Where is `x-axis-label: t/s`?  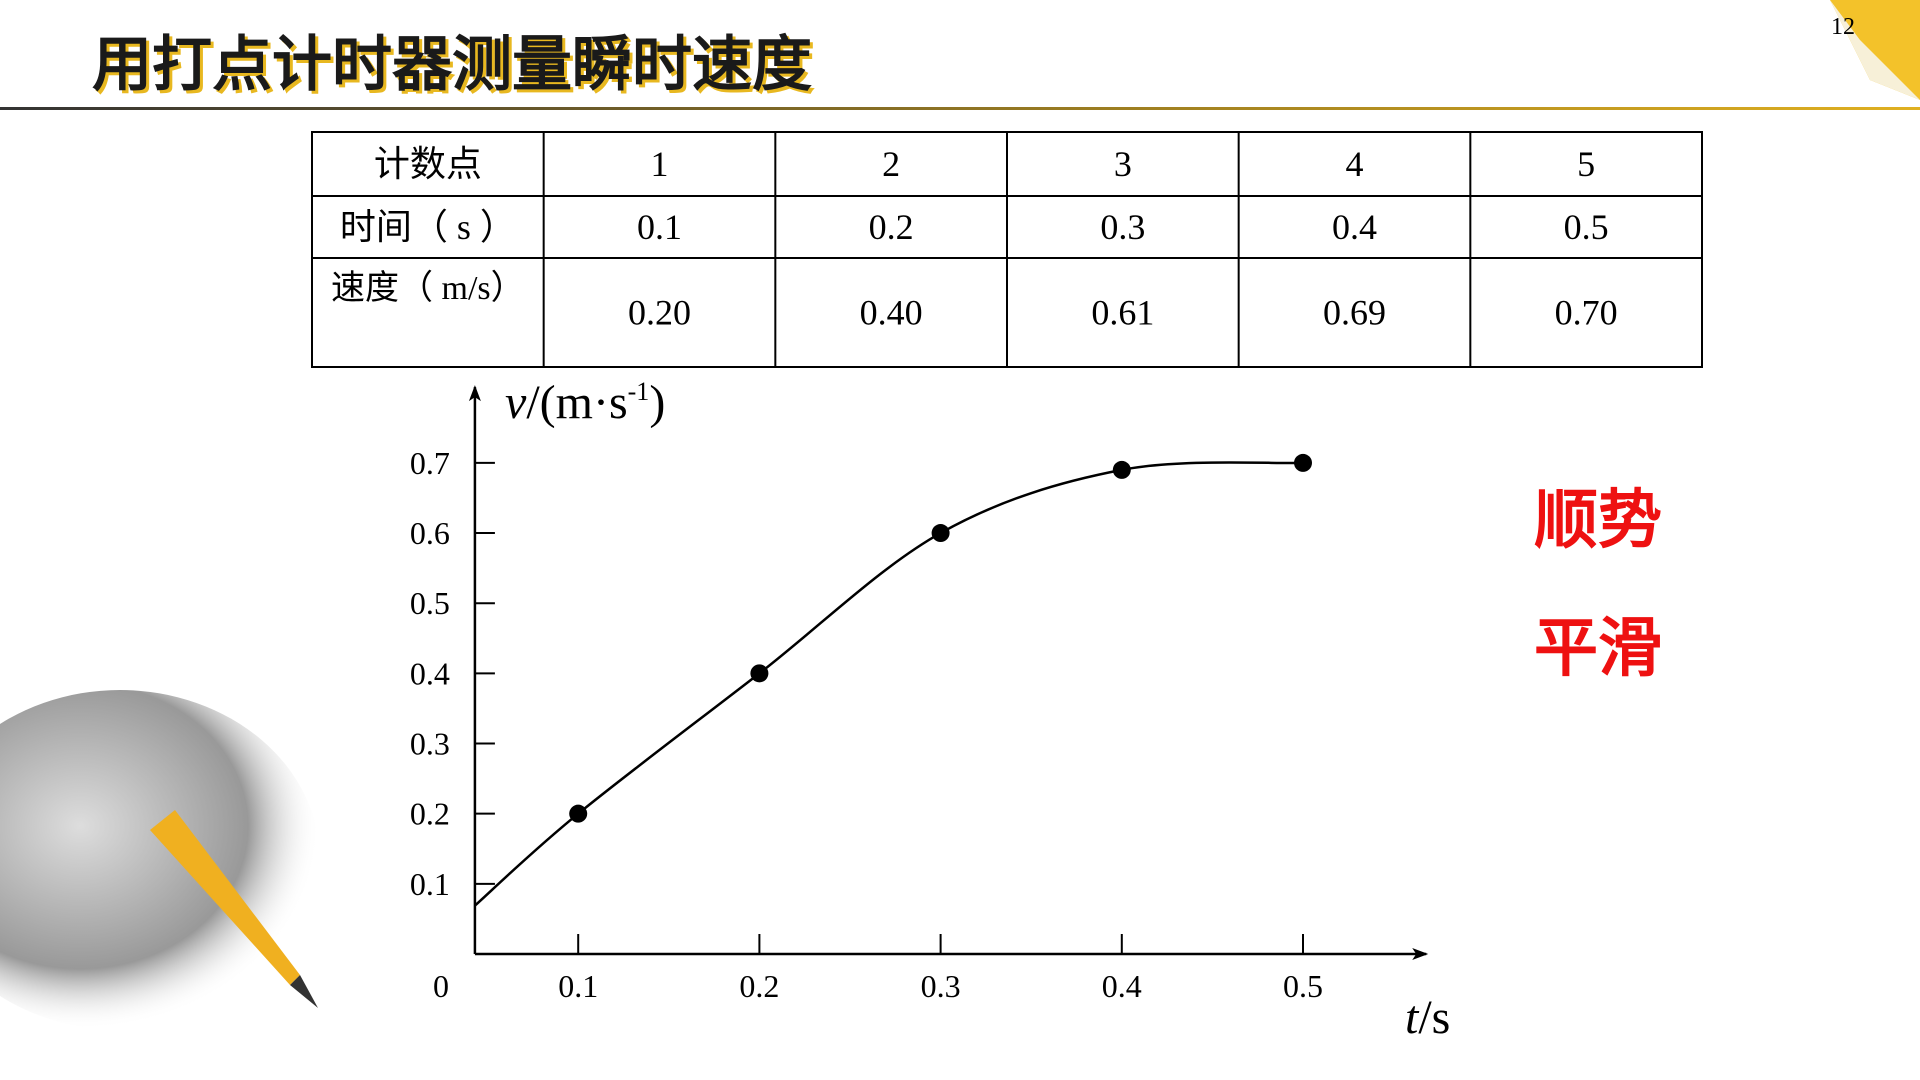 x-axis-label: t/s is located at coordinates (1427, 1017).